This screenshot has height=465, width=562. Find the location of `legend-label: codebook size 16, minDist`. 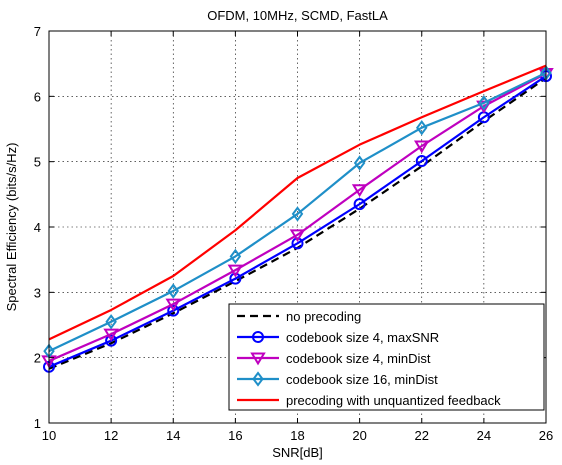

legend-label: codebook size 16, minDist is located at coordinates (362, 379).